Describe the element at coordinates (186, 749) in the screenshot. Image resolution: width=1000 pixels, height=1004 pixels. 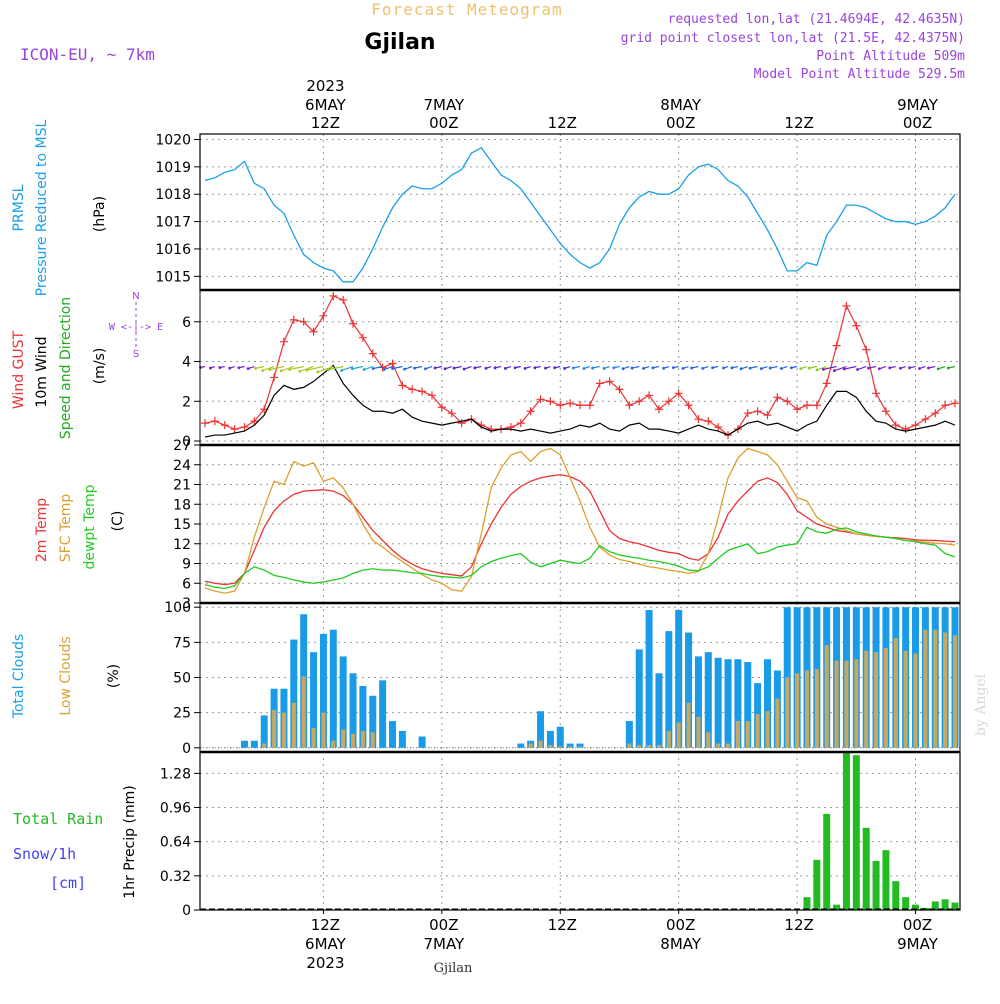
I see `y-tick-label: 0` at that location.